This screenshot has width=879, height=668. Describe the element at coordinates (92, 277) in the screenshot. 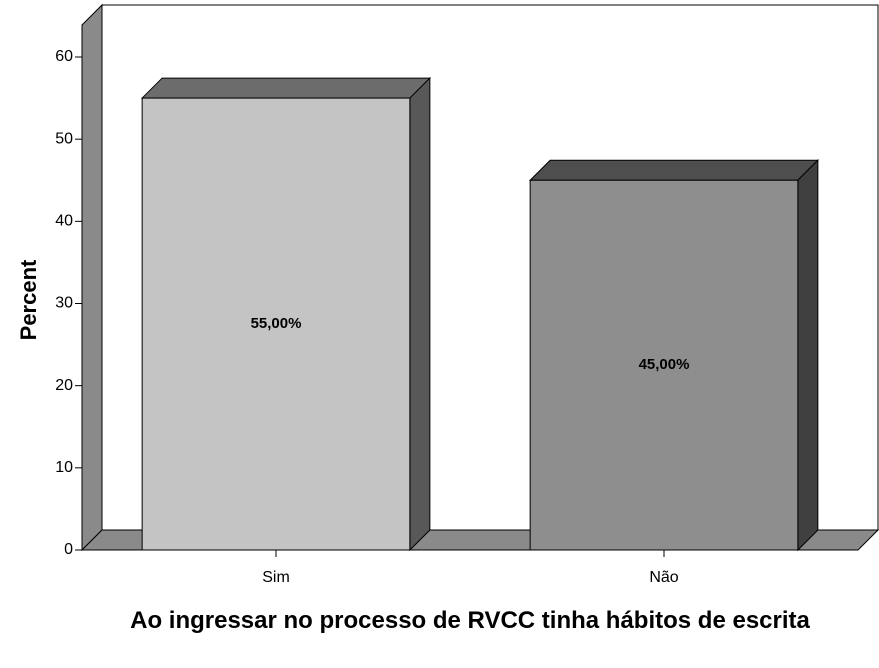

I see `side-wall` at that location.